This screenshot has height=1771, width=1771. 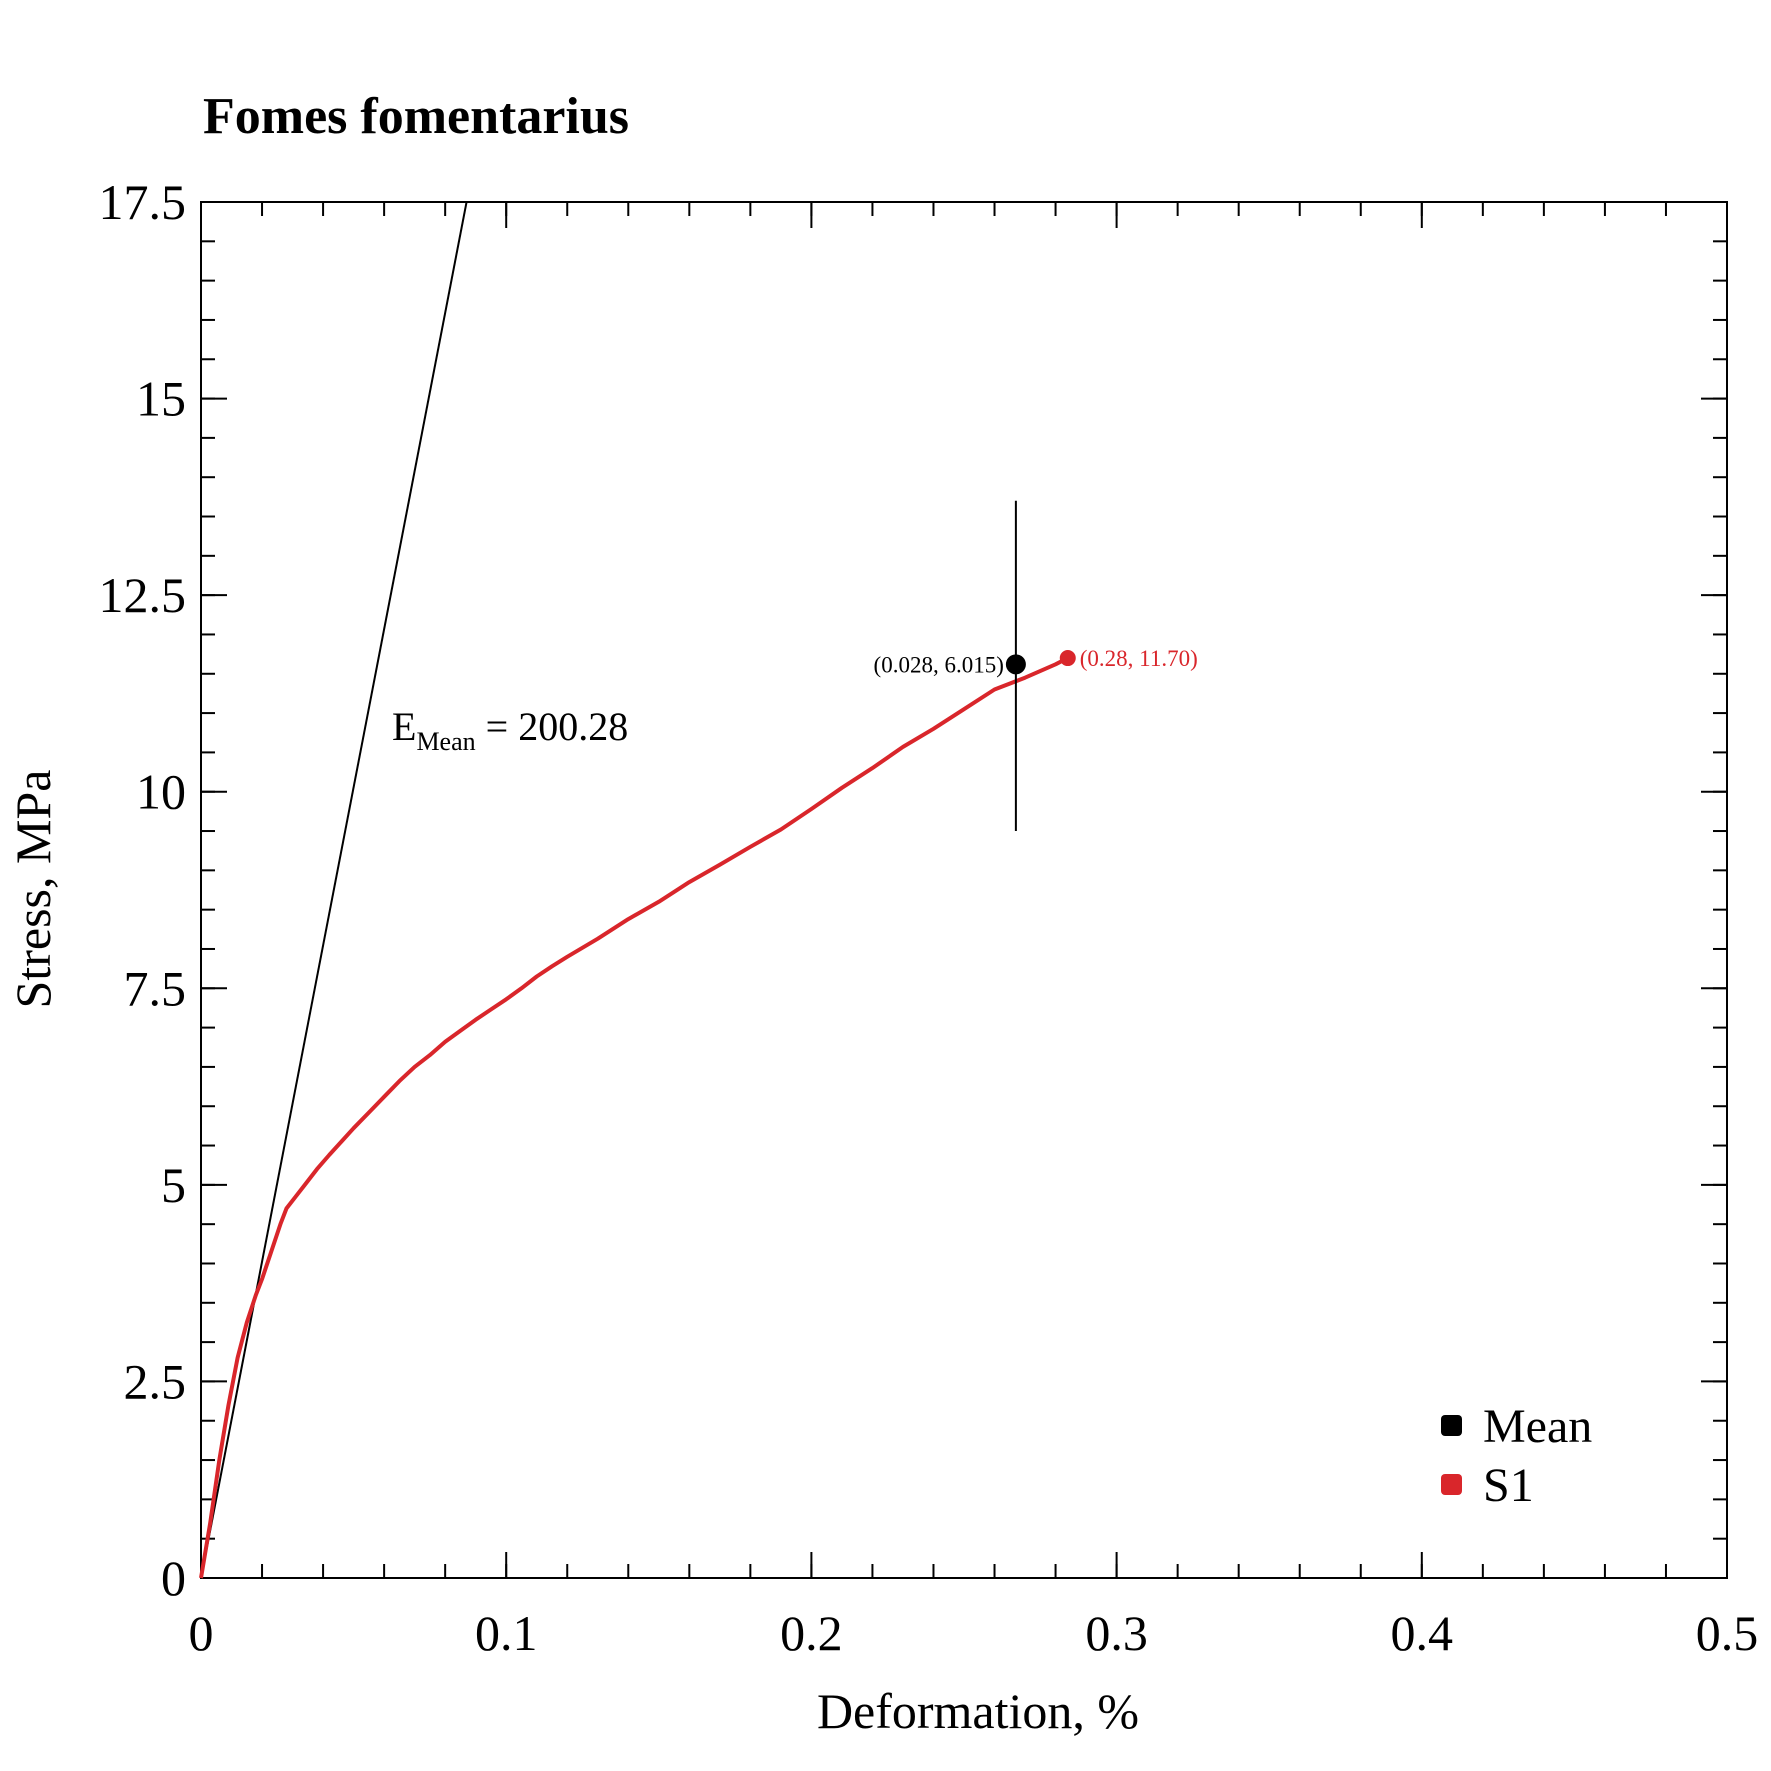 What do you see at coordinates (416, 116) in the screenshot?
I see `chart-title: Fomes fomentarius` at bounding box center [416, 116].